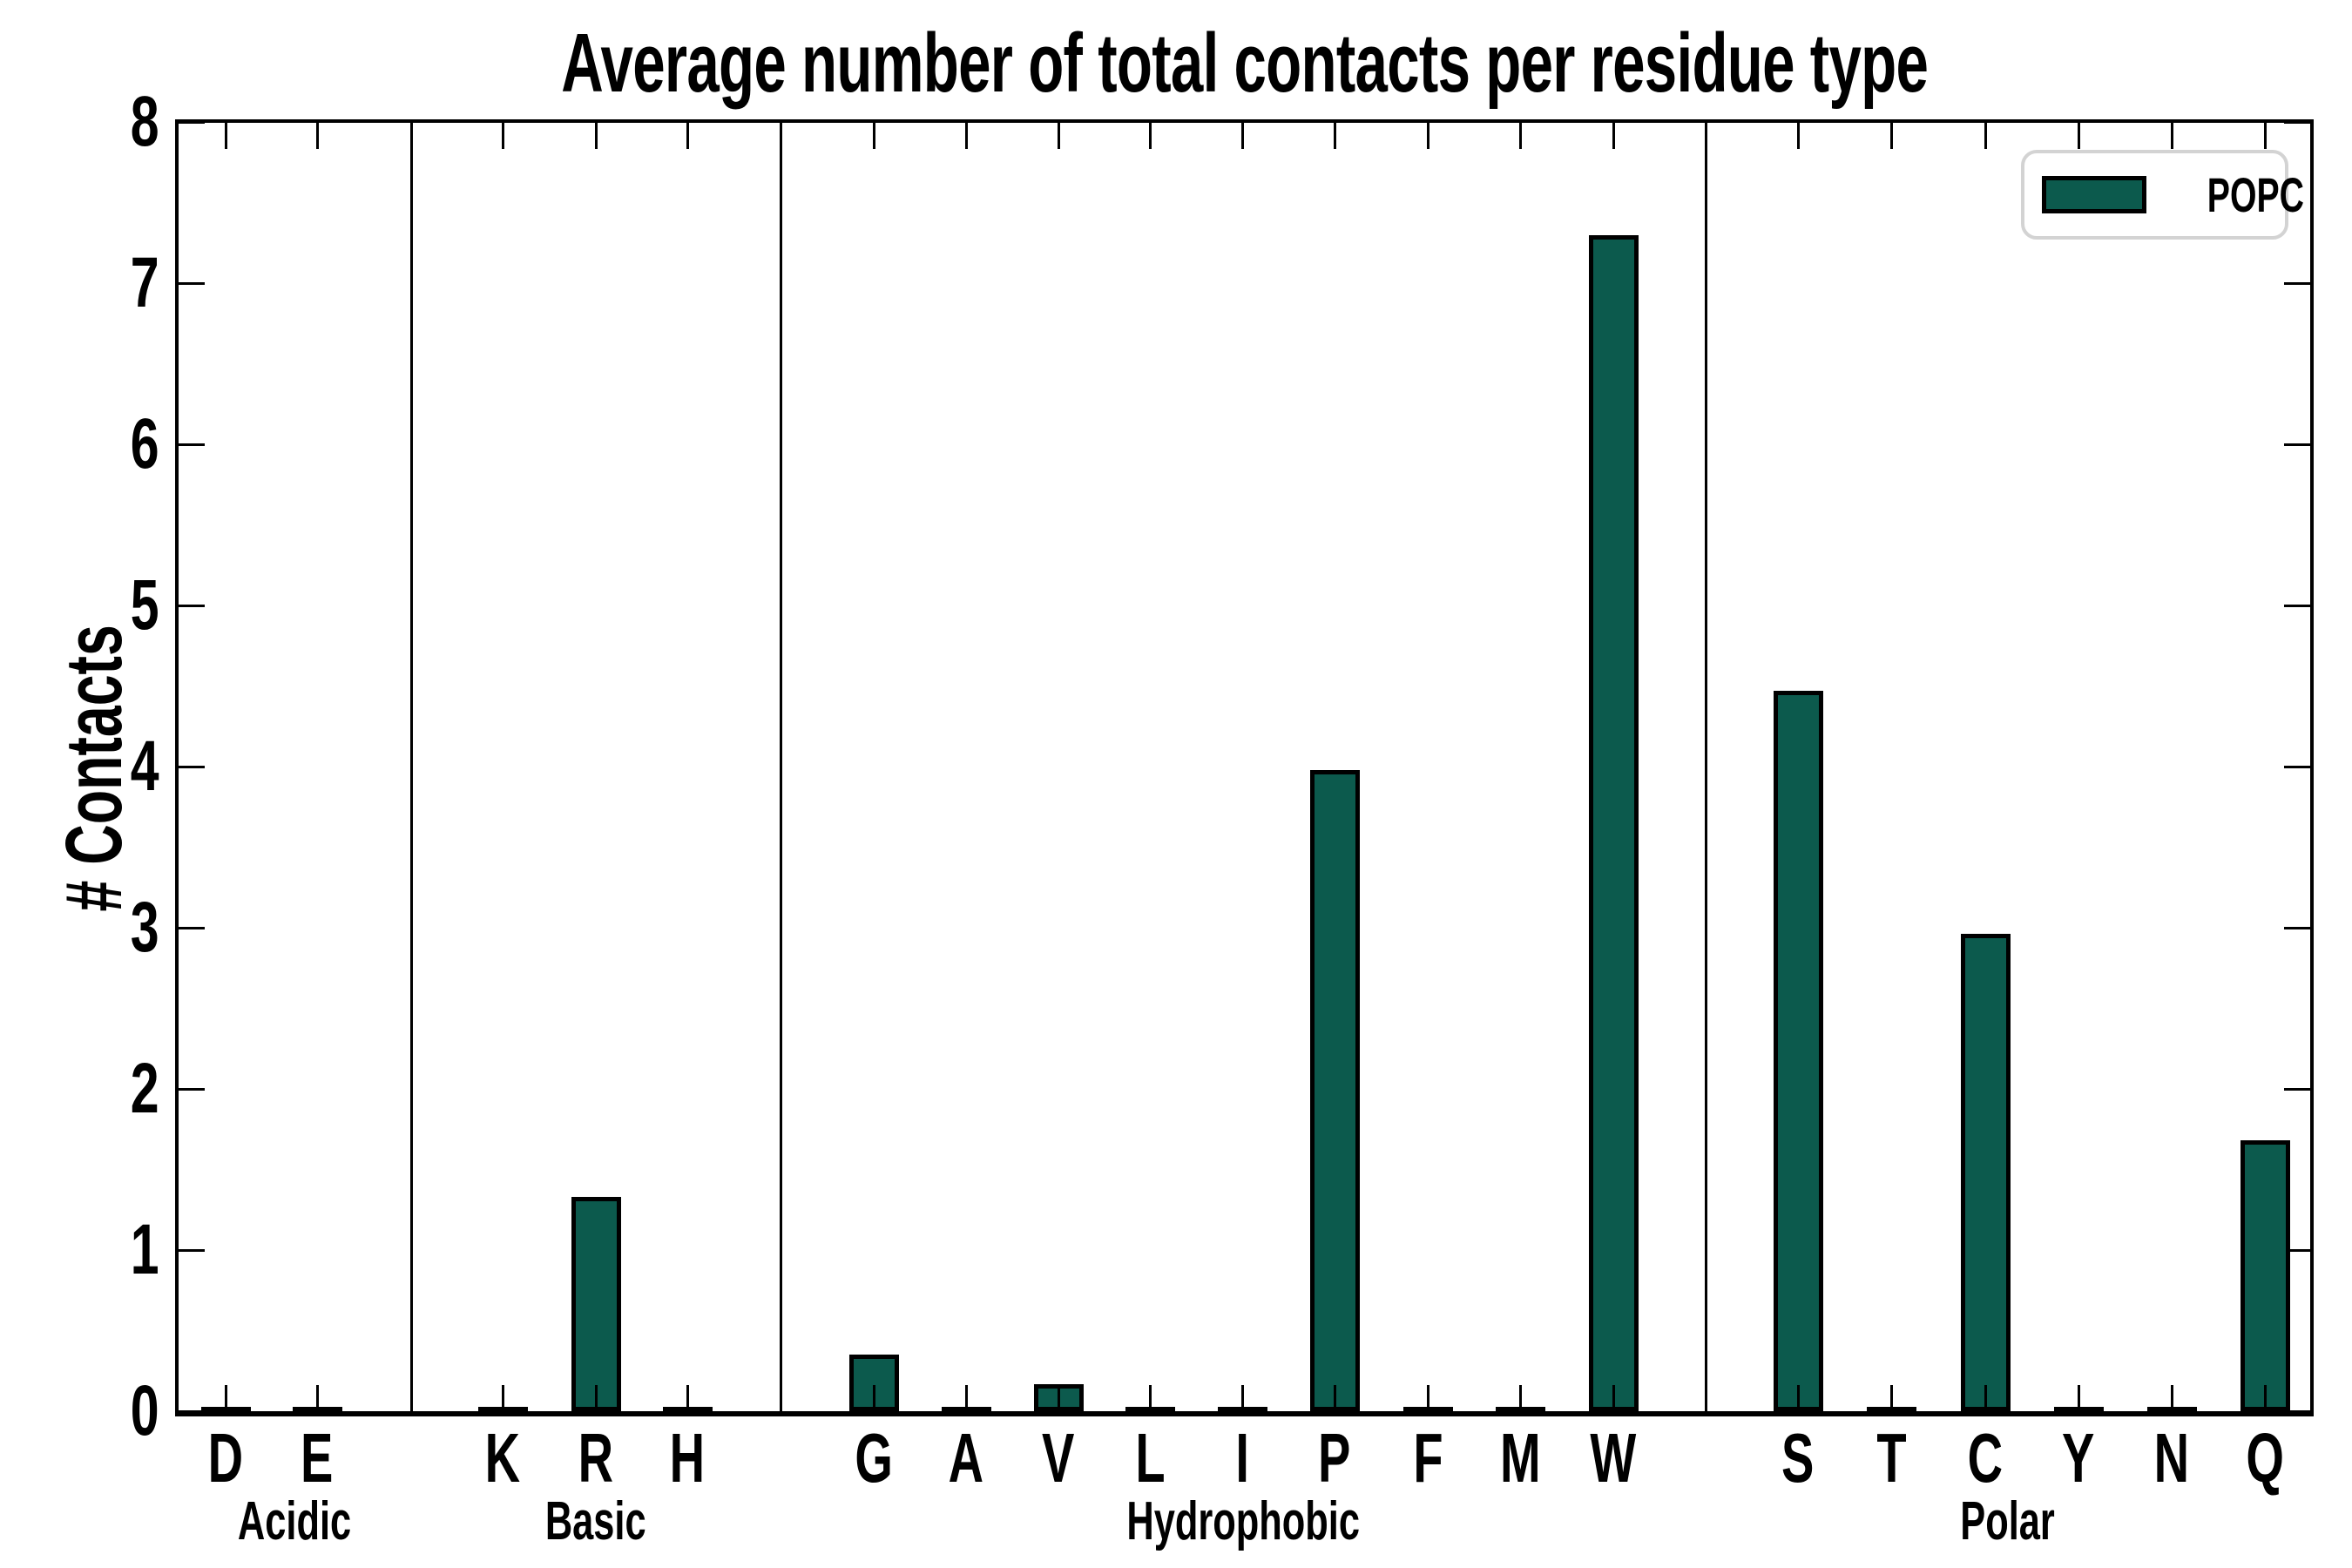 The width and height of the screenshot is (2352, 1568). I want to click on x-tick-top-S, so click(1798, 136).